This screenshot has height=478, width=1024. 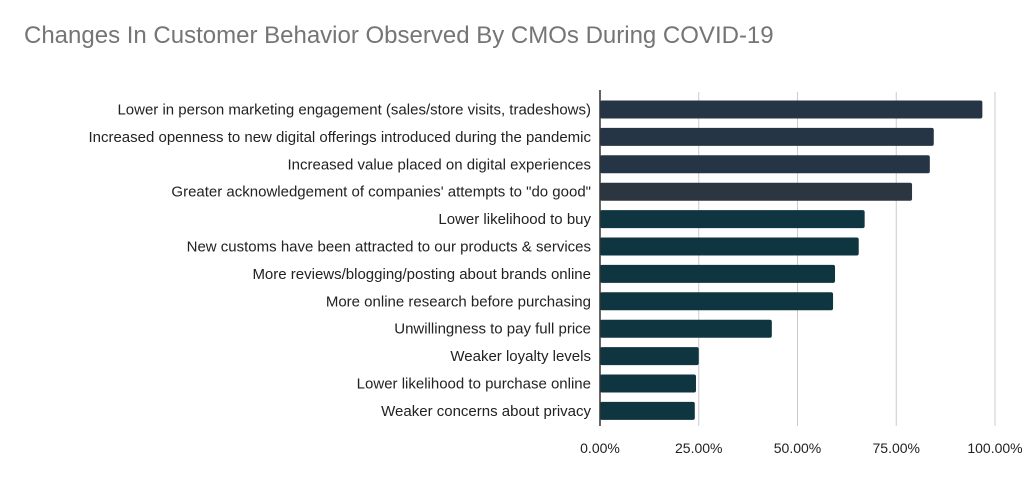 I want to click on category-label: Unwillingness to pay full price, so click(x=492, y=329).